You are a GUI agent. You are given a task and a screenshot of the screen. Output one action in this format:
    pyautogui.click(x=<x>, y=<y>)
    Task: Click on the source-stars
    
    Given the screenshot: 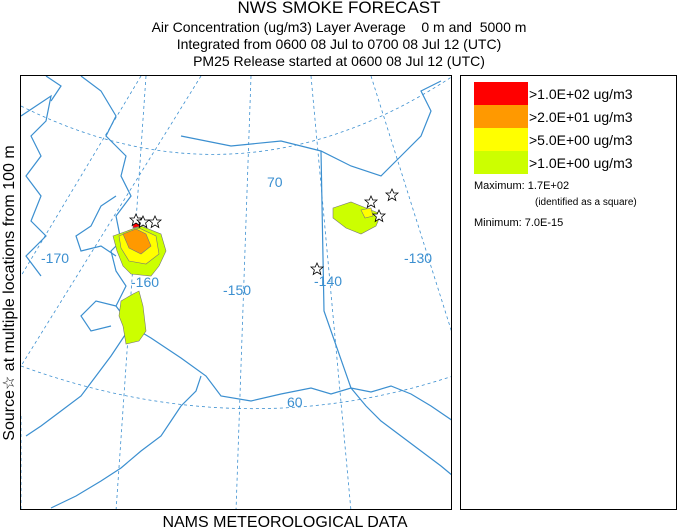 What is the action you would take?
    pyautogui.click(x=264, y=232)
    